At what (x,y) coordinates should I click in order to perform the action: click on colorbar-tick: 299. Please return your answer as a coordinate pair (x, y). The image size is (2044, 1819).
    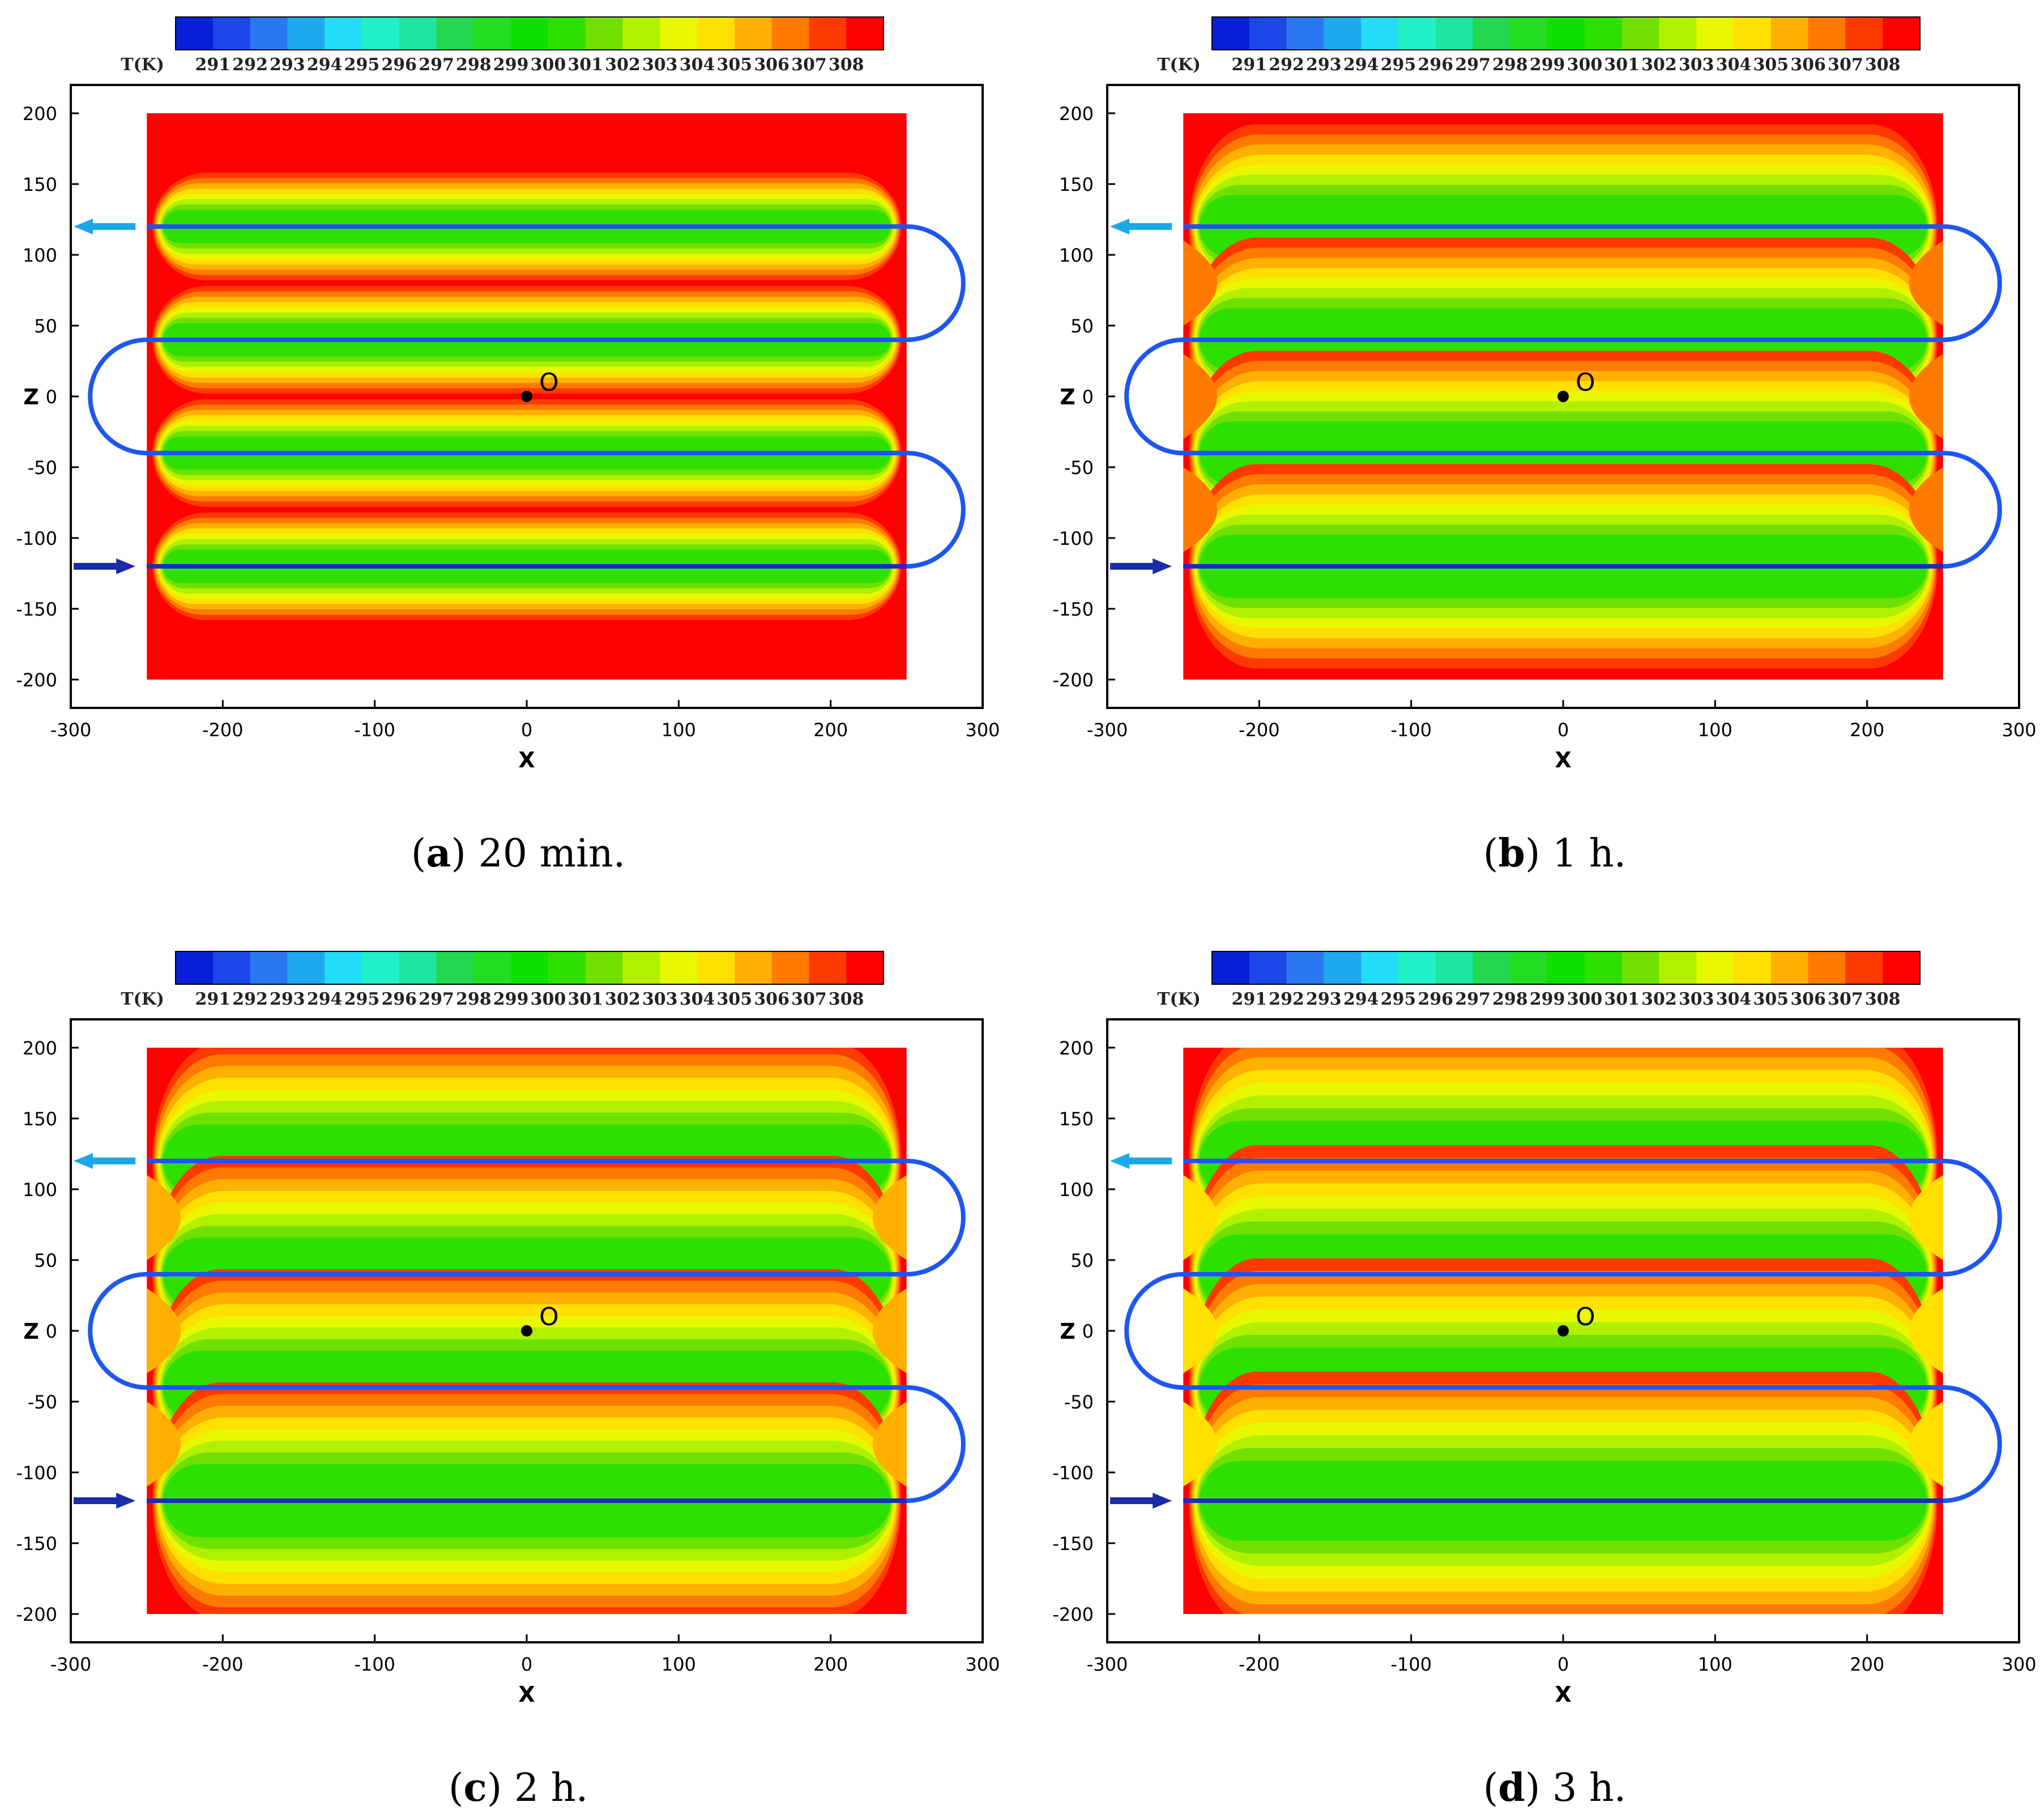
    Looking at the image, I should click on (511, 65).